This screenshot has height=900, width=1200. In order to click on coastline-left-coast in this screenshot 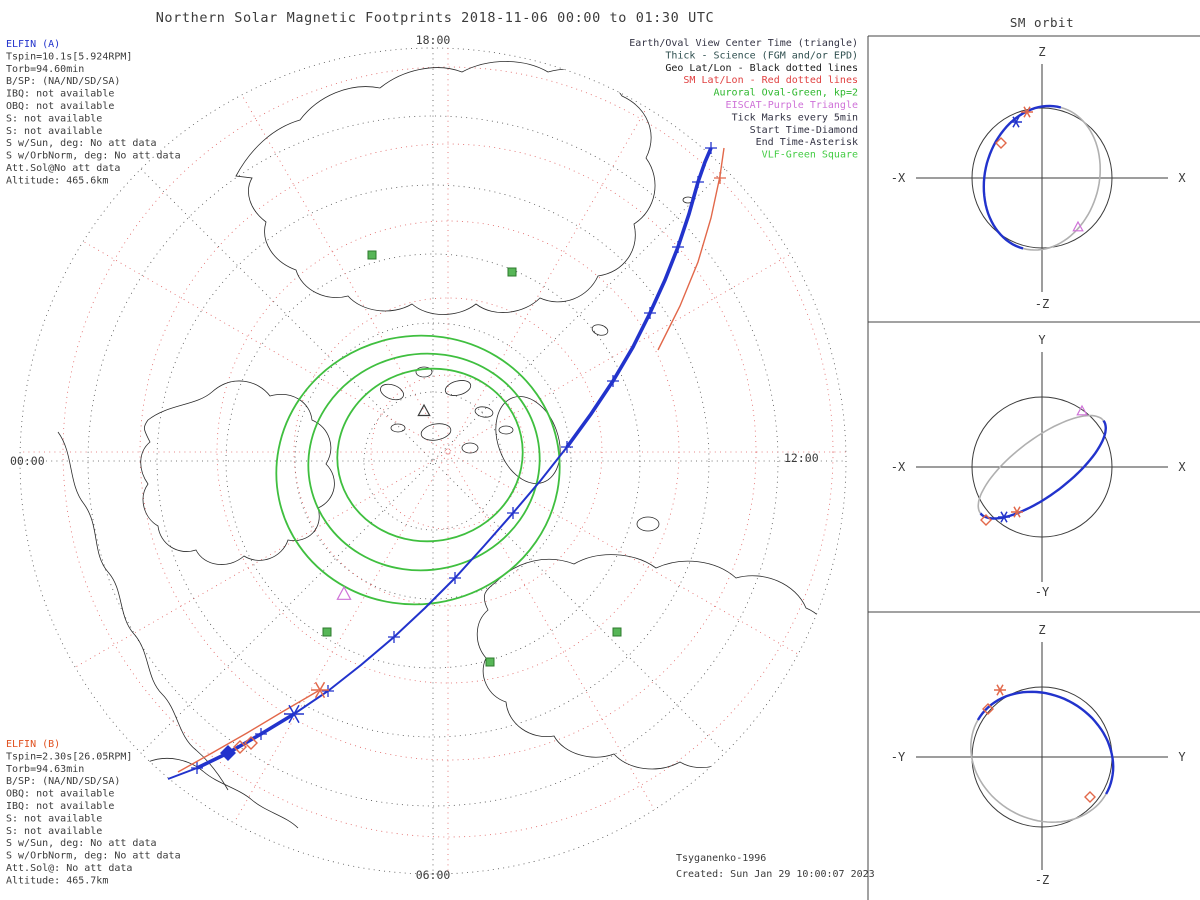, I will do `click(143, 611)`.